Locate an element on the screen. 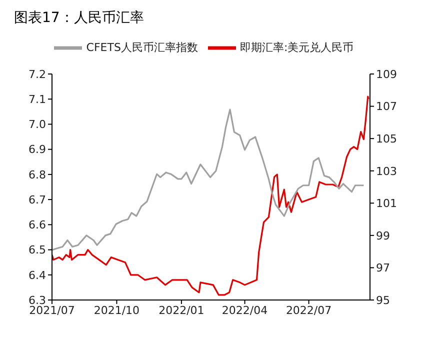 This screenshot has width=422, height=350. y-tick-label: 6.8 is located at coordinates (37, 175).